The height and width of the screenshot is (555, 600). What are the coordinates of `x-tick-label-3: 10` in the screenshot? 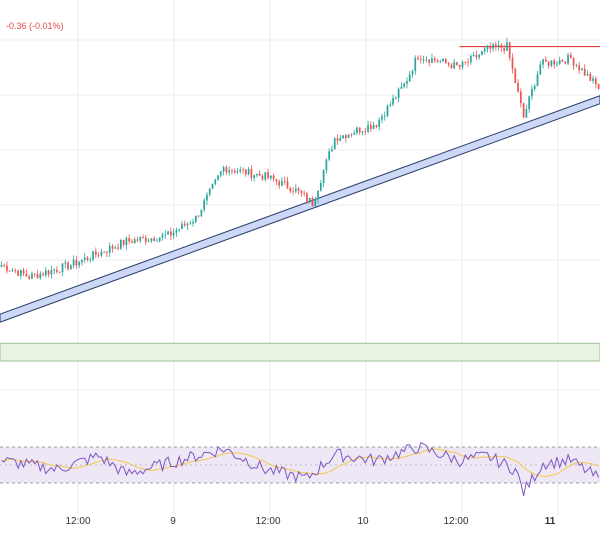 It's located at (363, 521).